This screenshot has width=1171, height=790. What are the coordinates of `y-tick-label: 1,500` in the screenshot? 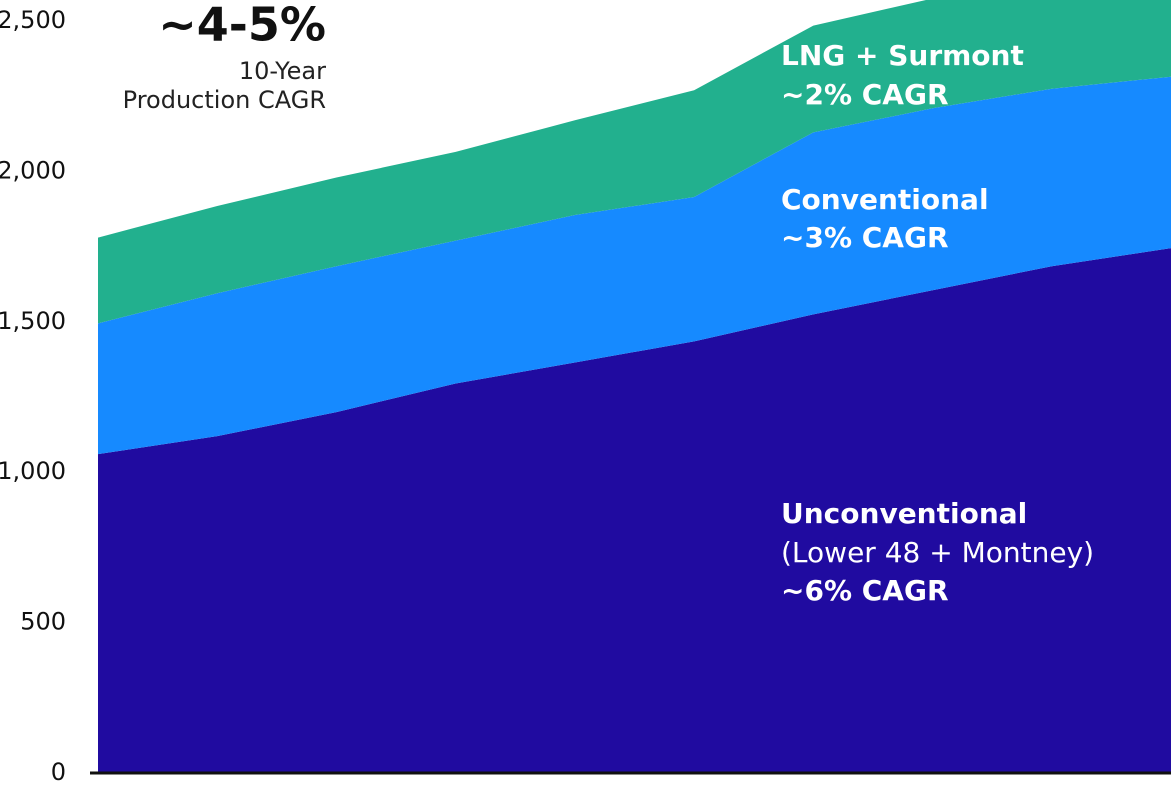 It's located at (33, 321).